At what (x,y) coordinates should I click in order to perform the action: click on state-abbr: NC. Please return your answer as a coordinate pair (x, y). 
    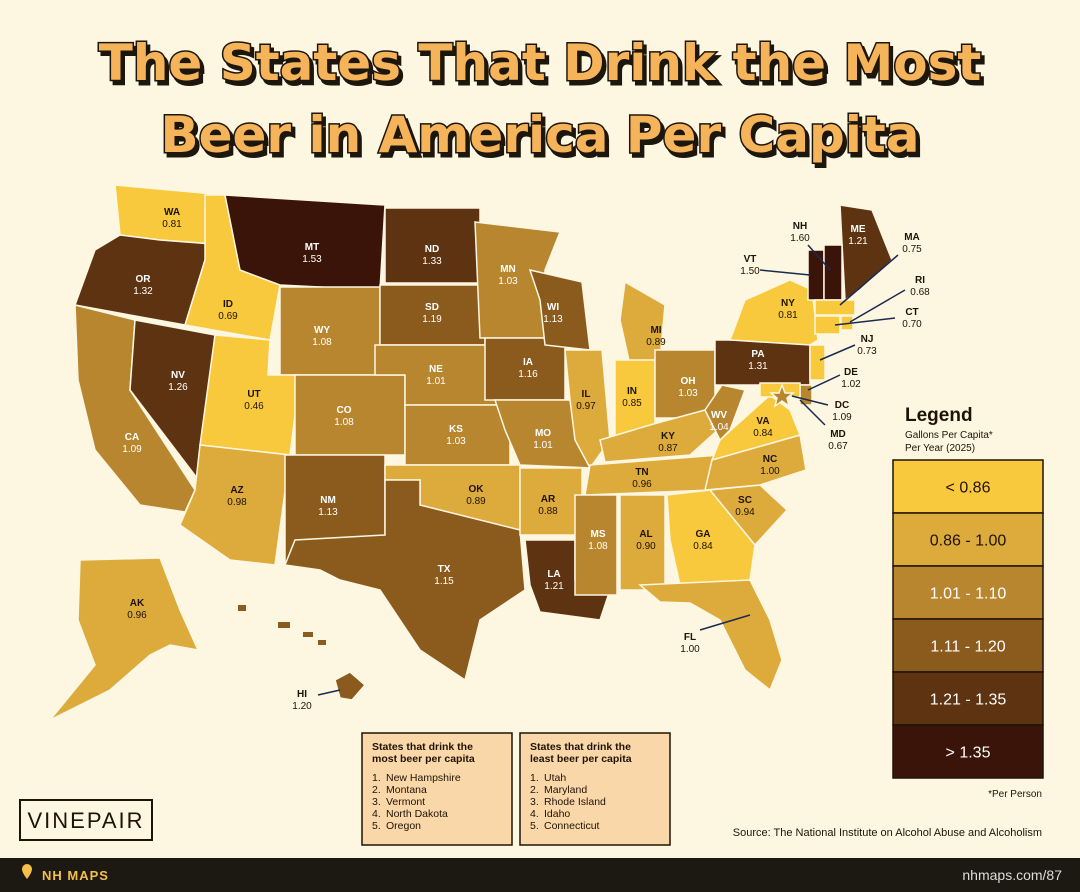
    Looking at the image, I should click on (770, 459).